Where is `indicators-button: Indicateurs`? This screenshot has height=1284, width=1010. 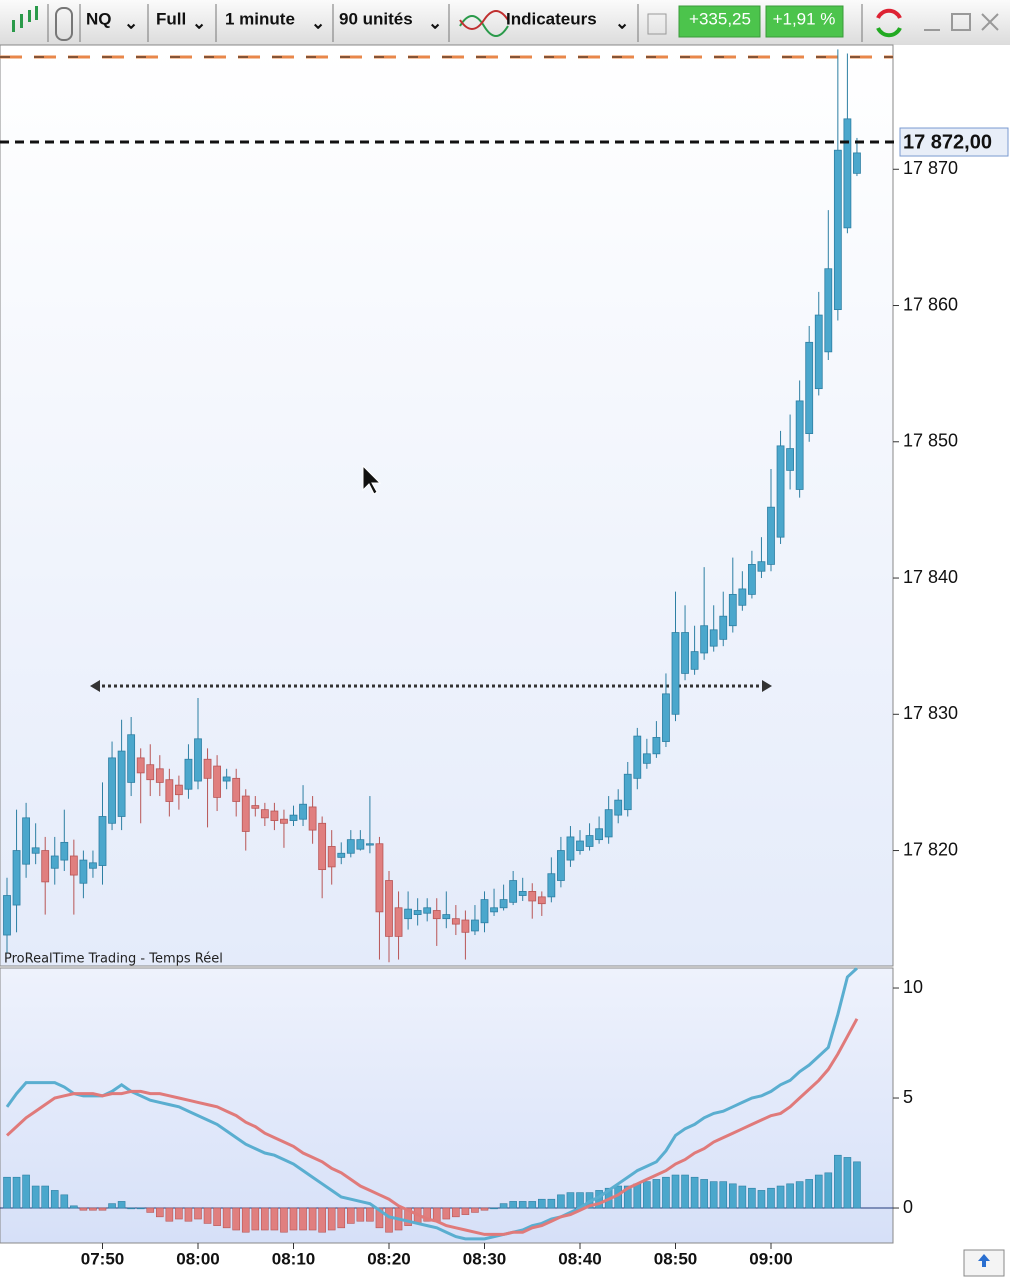
indicators-button: Indicateurs is located at coordinates (551, 18).